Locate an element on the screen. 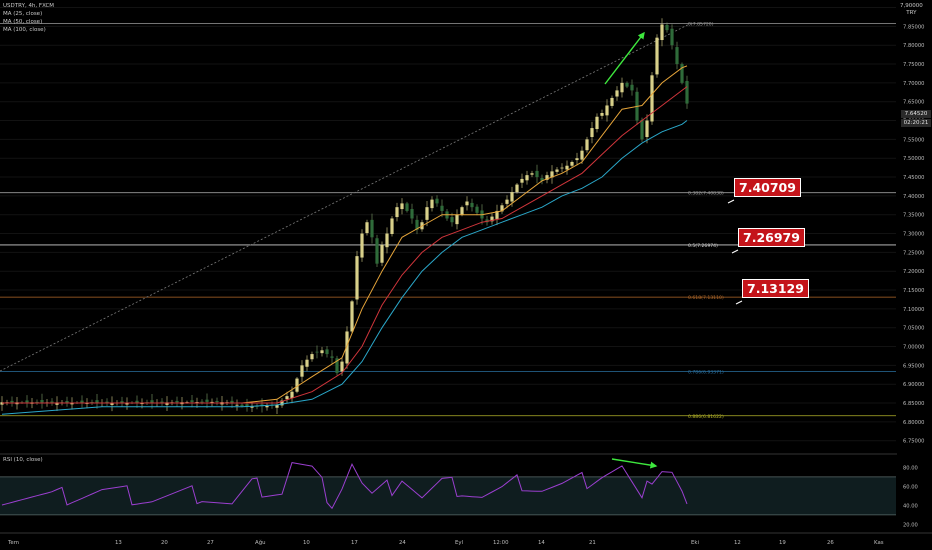 The height and width of the screenshot is (550, 932). symbol-label: USDTRY, 4h, FXCM is located at coordinates (29, 6).